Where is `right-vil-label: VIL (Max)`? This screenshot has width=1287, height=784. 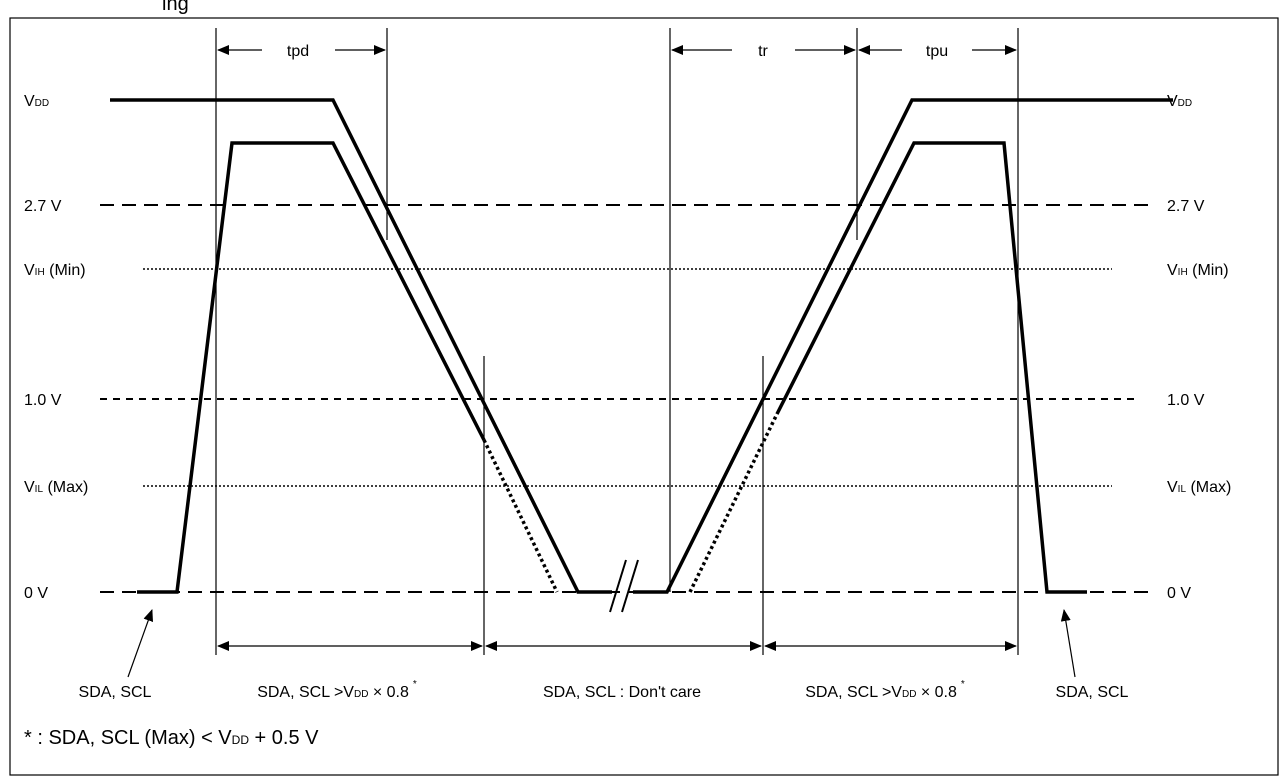 right-vil-label: VIL (Max) is located at coordinates (1199, 487).